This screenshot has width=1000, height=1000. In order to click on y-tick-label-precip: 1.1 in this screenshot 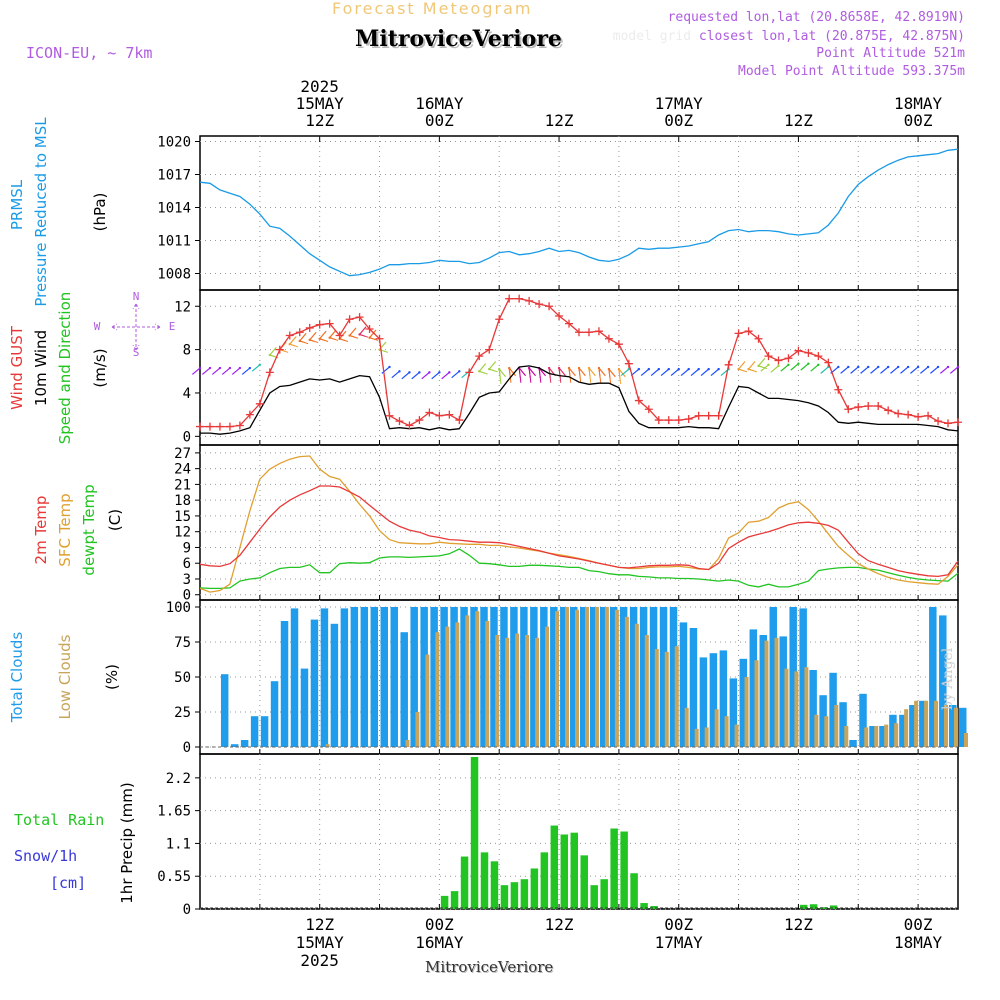, I will do `click(178, 844)`.